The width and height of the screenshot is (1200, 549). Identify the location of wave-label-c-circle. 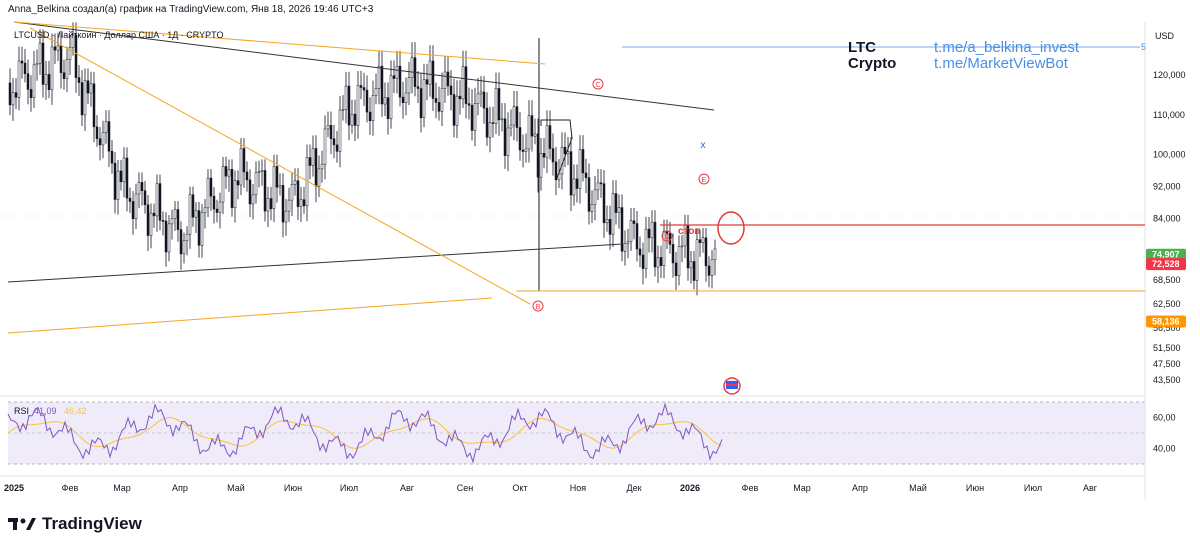
(598, 84).